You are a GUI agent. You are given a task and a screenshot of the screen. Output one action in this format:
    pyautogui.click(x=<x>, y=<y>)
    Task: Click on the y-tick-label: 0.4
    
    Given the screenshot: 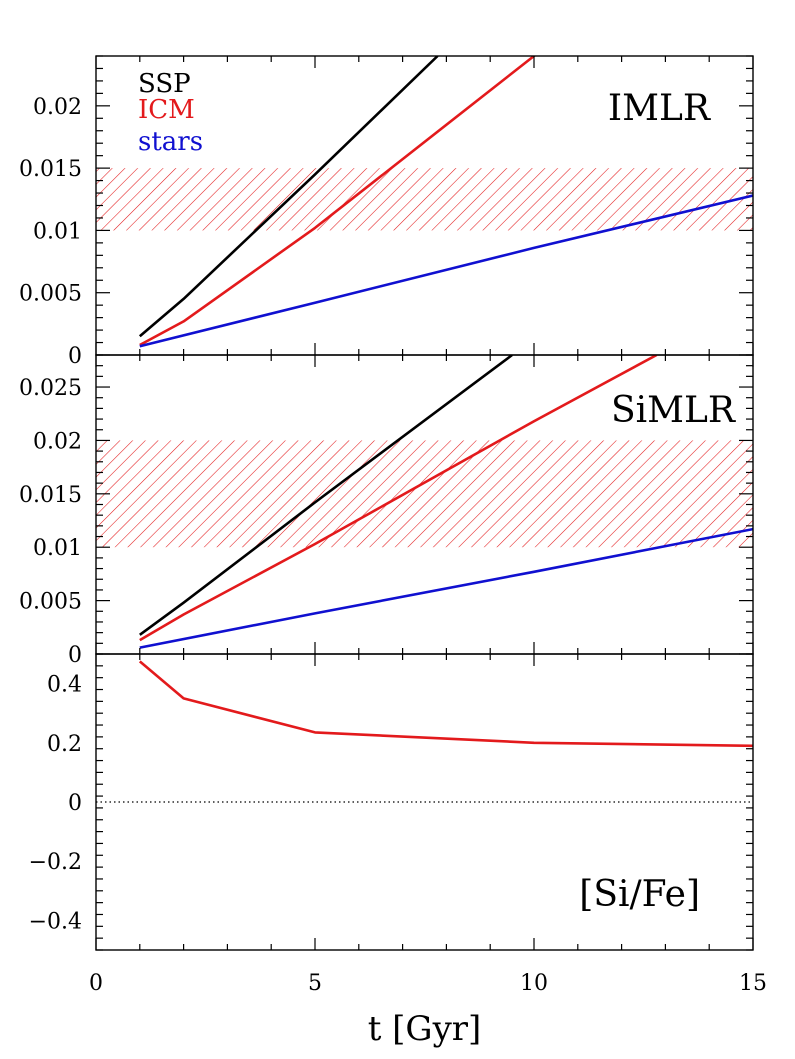 What is the action you would take?
    pyautogui.click(x=64, y=685)
    